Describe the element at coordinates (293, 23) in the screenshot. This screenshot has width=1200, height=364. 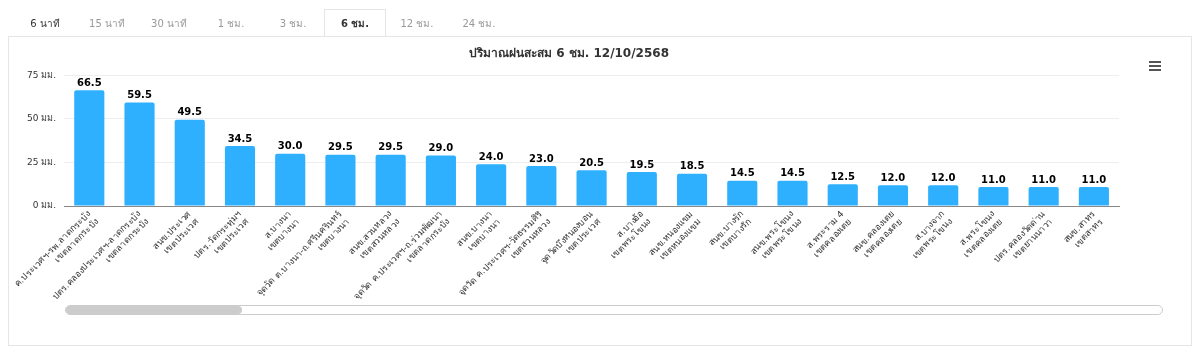
I see `text: 3 ชม.` at that location.